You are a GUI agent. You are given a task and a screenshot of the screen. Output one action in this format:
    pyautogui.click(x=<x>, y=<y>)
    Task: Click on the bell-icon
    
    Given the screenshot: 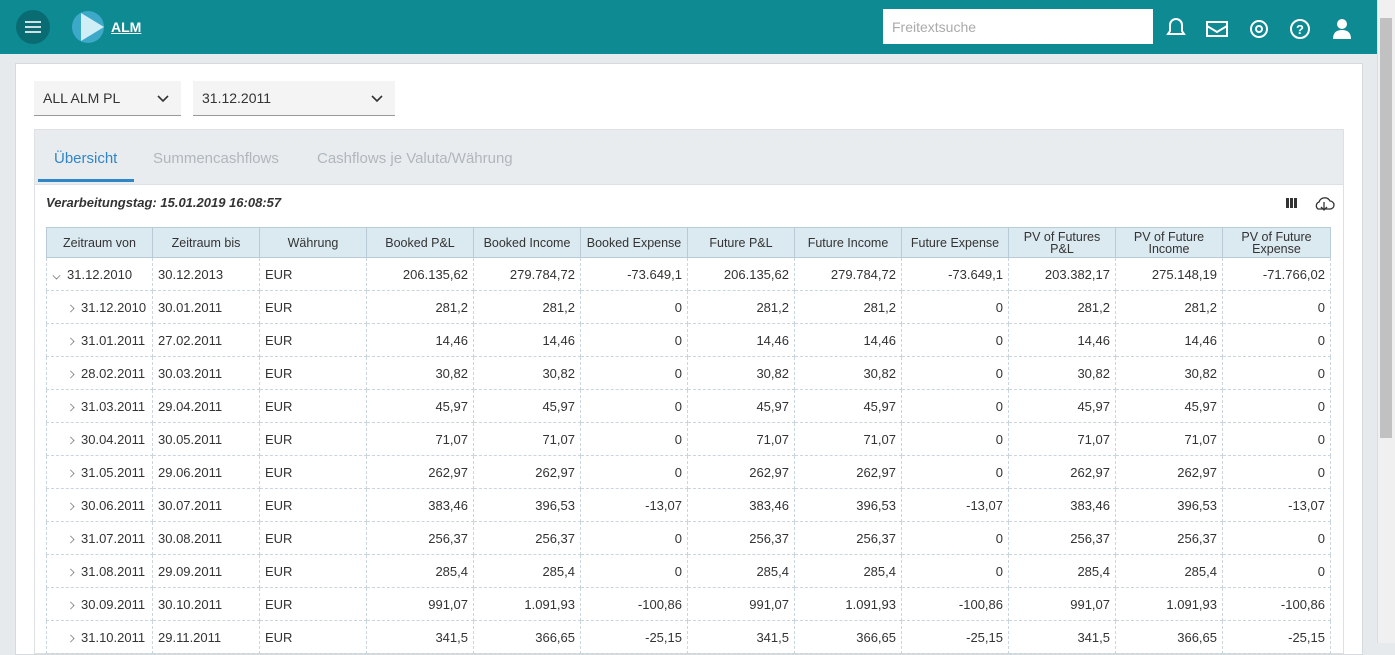 What is the action you would take?
    pyautogui.click(x=1176, y=26)
    